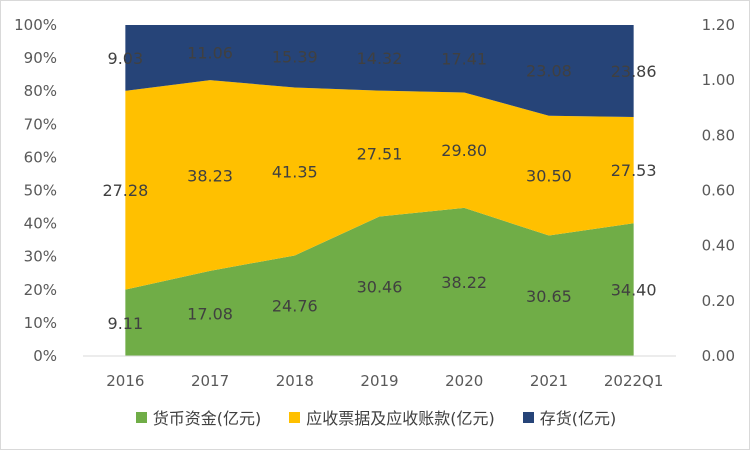 The width and height of the screenshot is (752, 452). What do you see at coordinates (295, 171) in the screenshot?
I see `data-label: 41.35` at bounding box center [295, 171].